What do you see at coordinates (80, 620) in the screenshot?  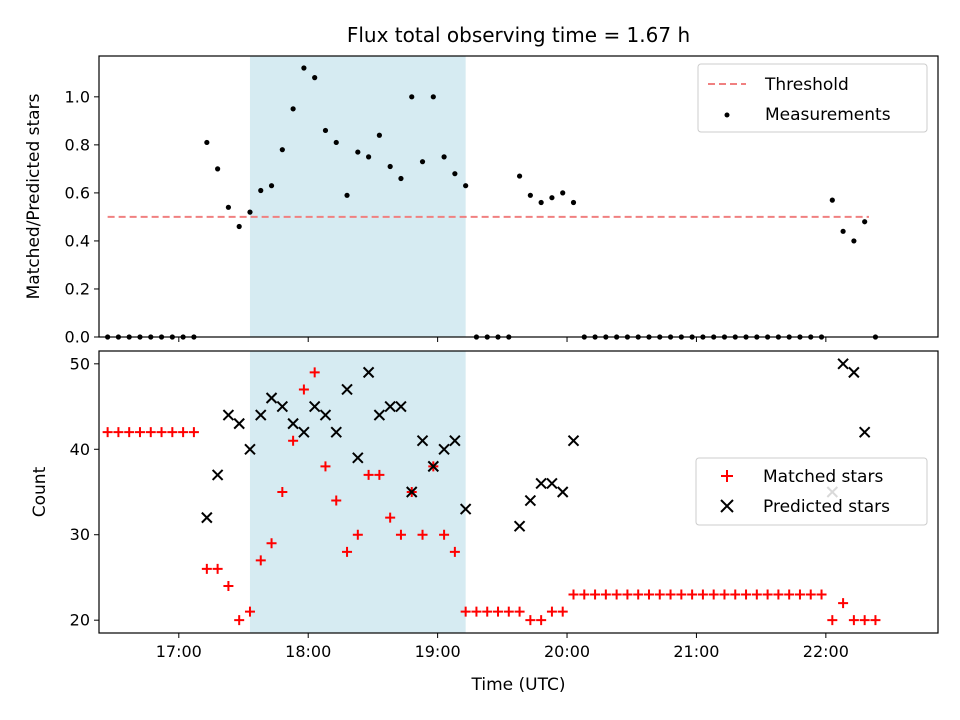 I see `y-tick-label: 20` at bounding box center [80, 620].